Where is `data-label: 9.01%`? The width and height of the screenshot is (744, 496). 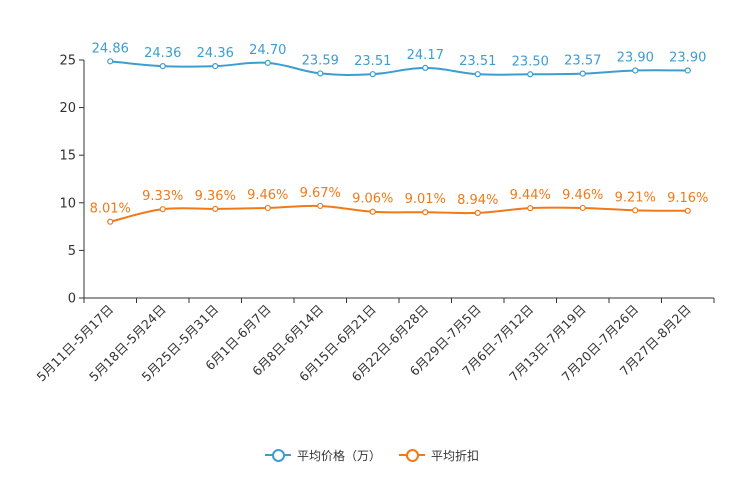
data-label: 9.01% is located at coordinates (425, 199).